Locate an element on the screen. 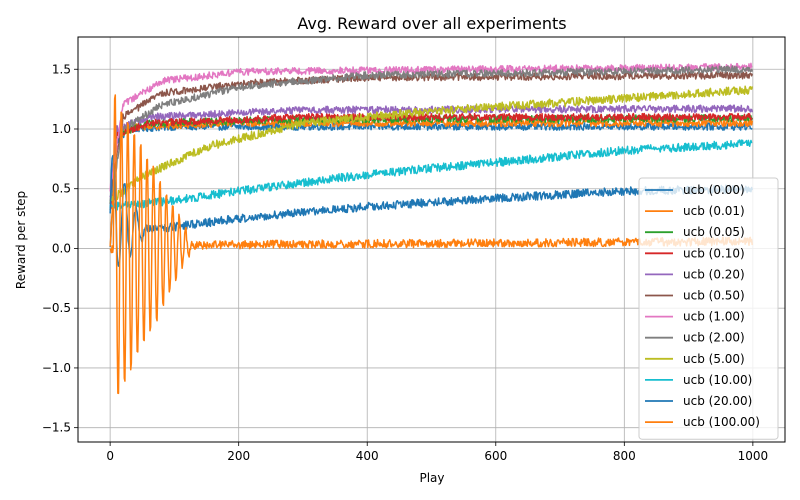 Image resolution: width=800 pixels, height=500 pixels. legend-label: ucb (5.00) is located at coordinates (714, 359).